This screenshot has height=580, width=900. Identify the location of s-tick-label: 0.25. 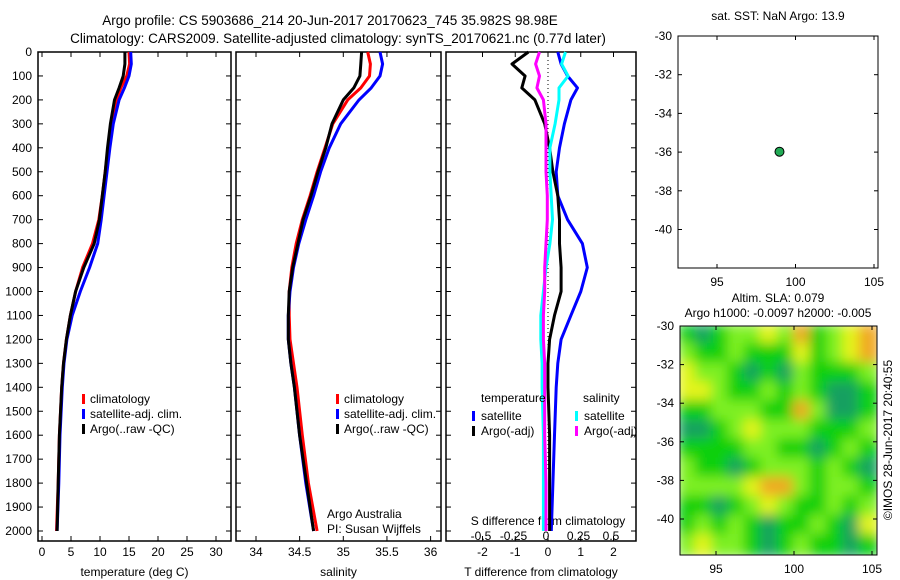
(579, 536).